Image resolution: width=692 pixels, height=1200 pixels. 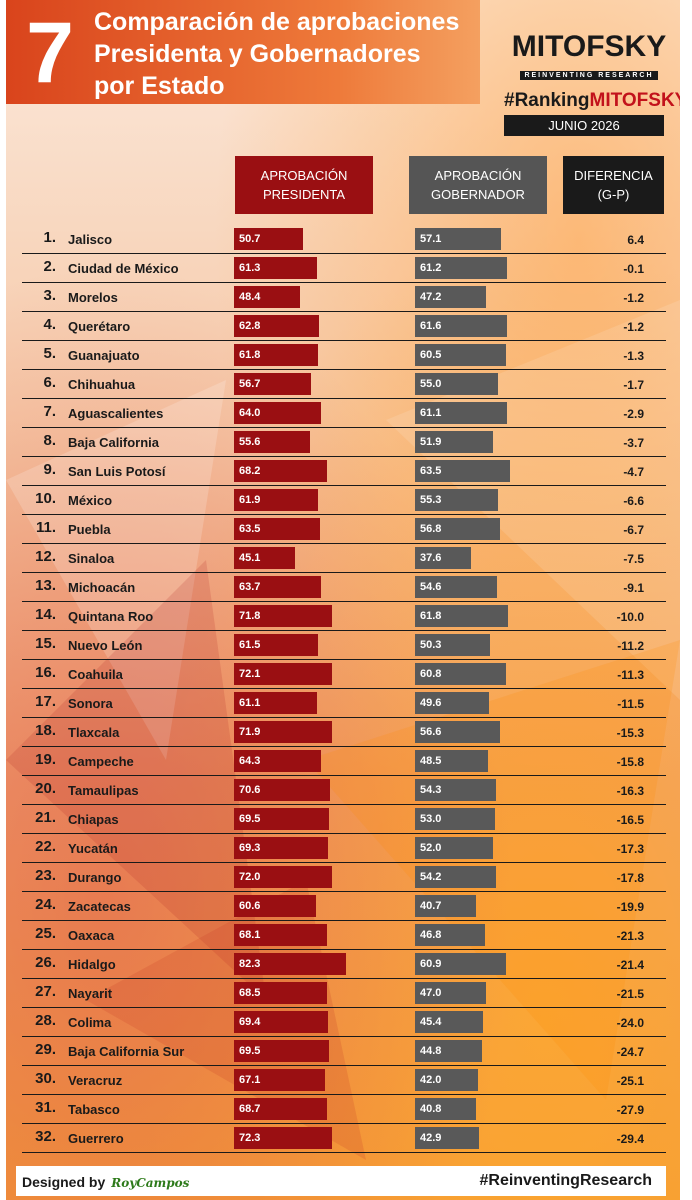 What do you see at coordinates (431, 616) in the screenshot?
I see `value-gobernador: 61.8` at bounding box center [431, 616].